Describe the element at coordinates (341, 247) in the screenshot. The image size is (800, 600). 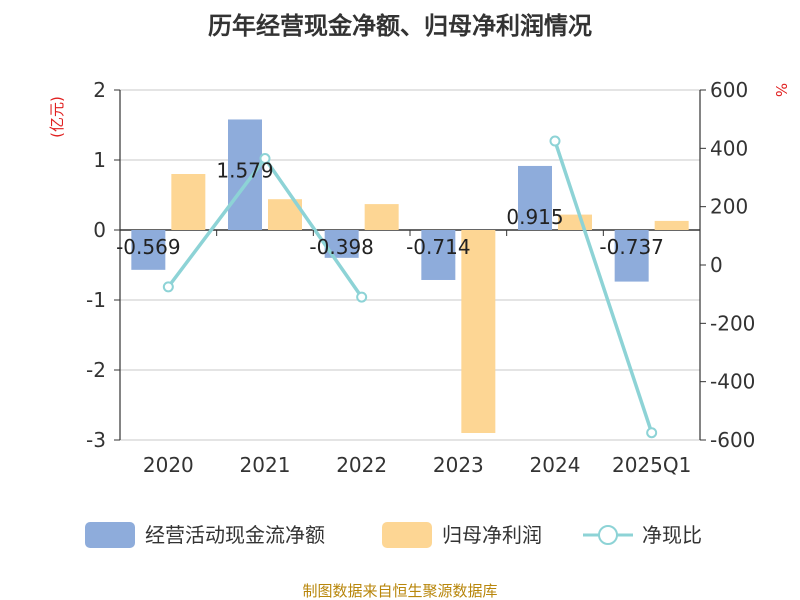
I see `cashflow-data-label: -0.398` at that location.